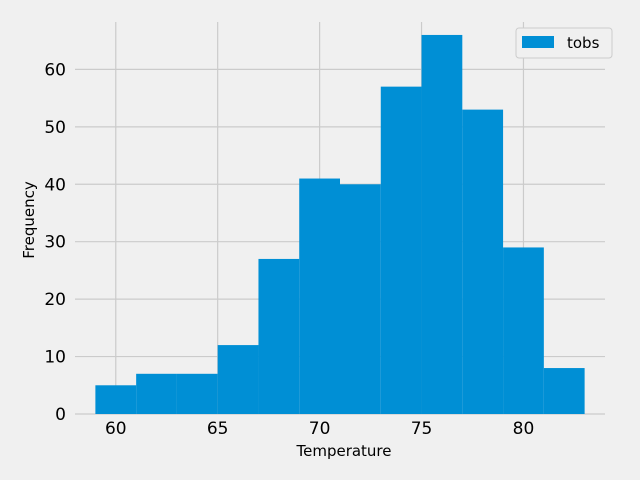 The height and width of the screenshot is (480, 640). Describe the element at coordinates (343, 451) in the screenshot. I see `x-axis-label: Temperature` at that location.